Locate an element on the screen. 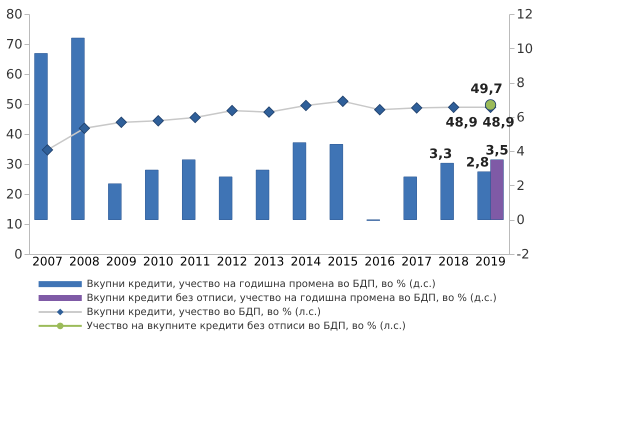 The height and width of the screenshot is (429, 619). legend-label: Вкупни кредити без отписи, учество на годишна промена во БДП, во % (д.с.) is located at coordinates (291, 298).